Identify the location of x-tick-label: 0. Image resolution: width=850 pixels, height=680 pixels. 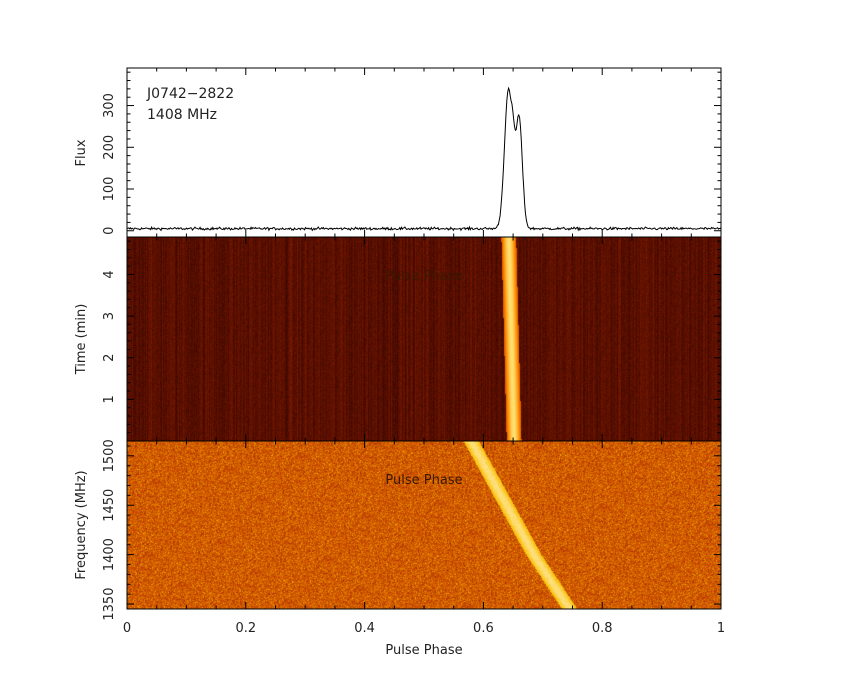
(127, 628).